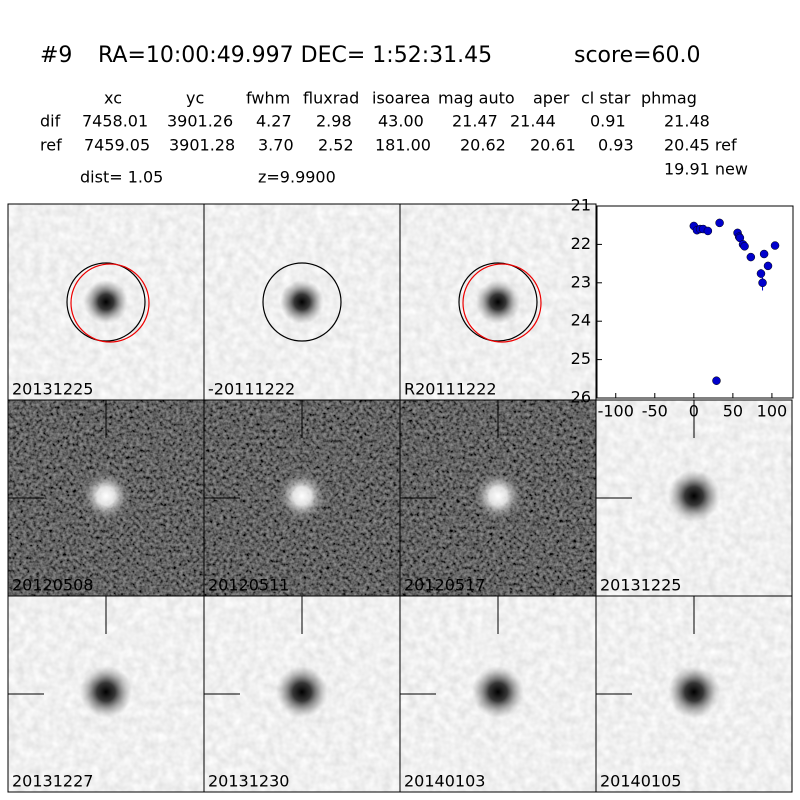 This screenshot has height=800, width=800. I want to click on dist: dist= 1.05, so click(121, 177).